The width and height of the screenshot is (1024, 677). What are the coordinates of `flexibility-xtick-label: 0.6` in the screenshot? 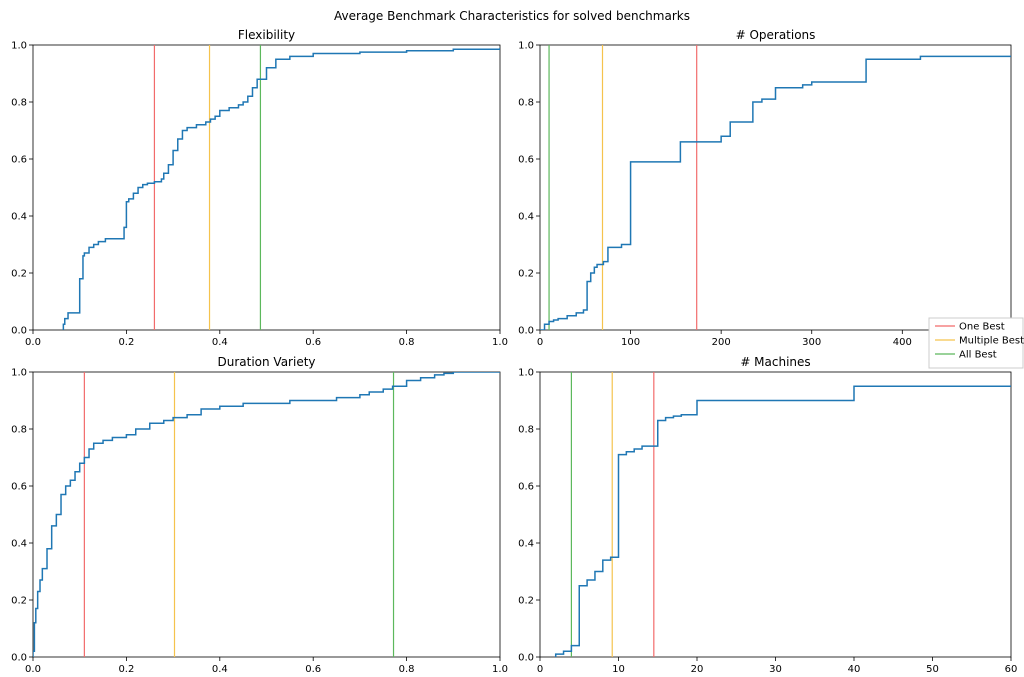 It's located at (313, 342).